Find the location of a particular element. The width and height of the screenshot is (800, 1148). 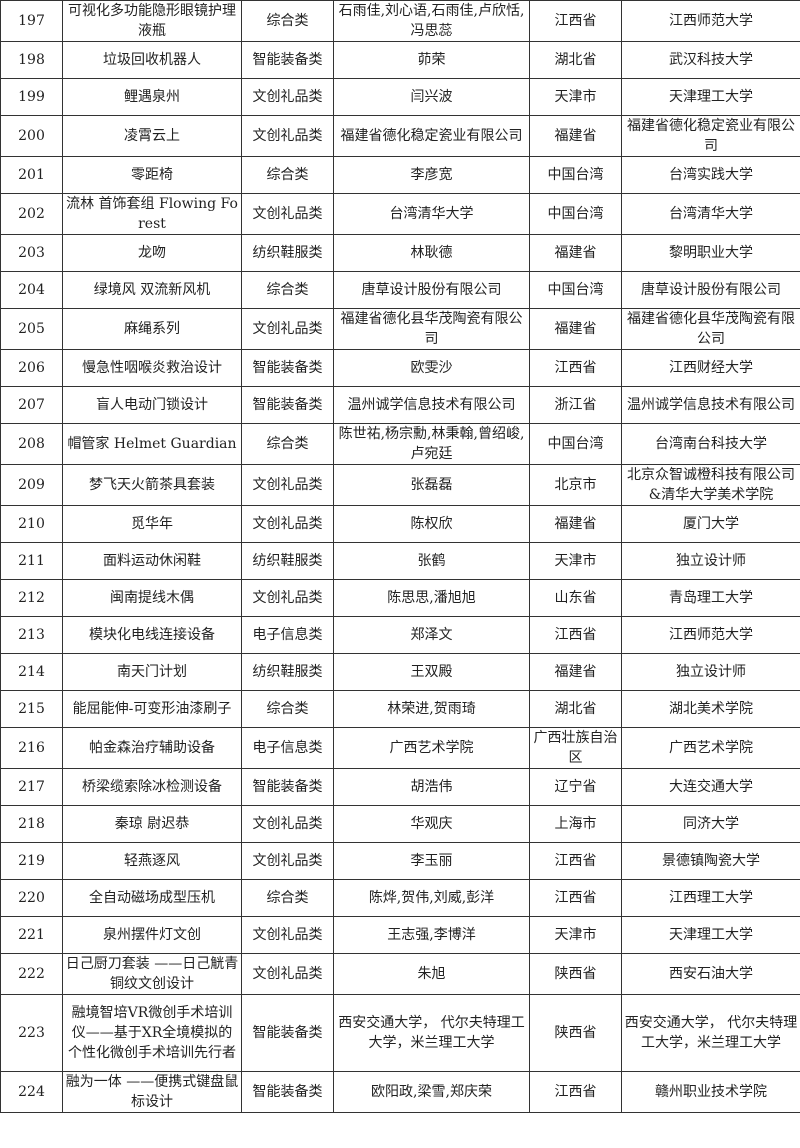

unit-cell: 台湾清华大学 is located at coordinates (710, 214).